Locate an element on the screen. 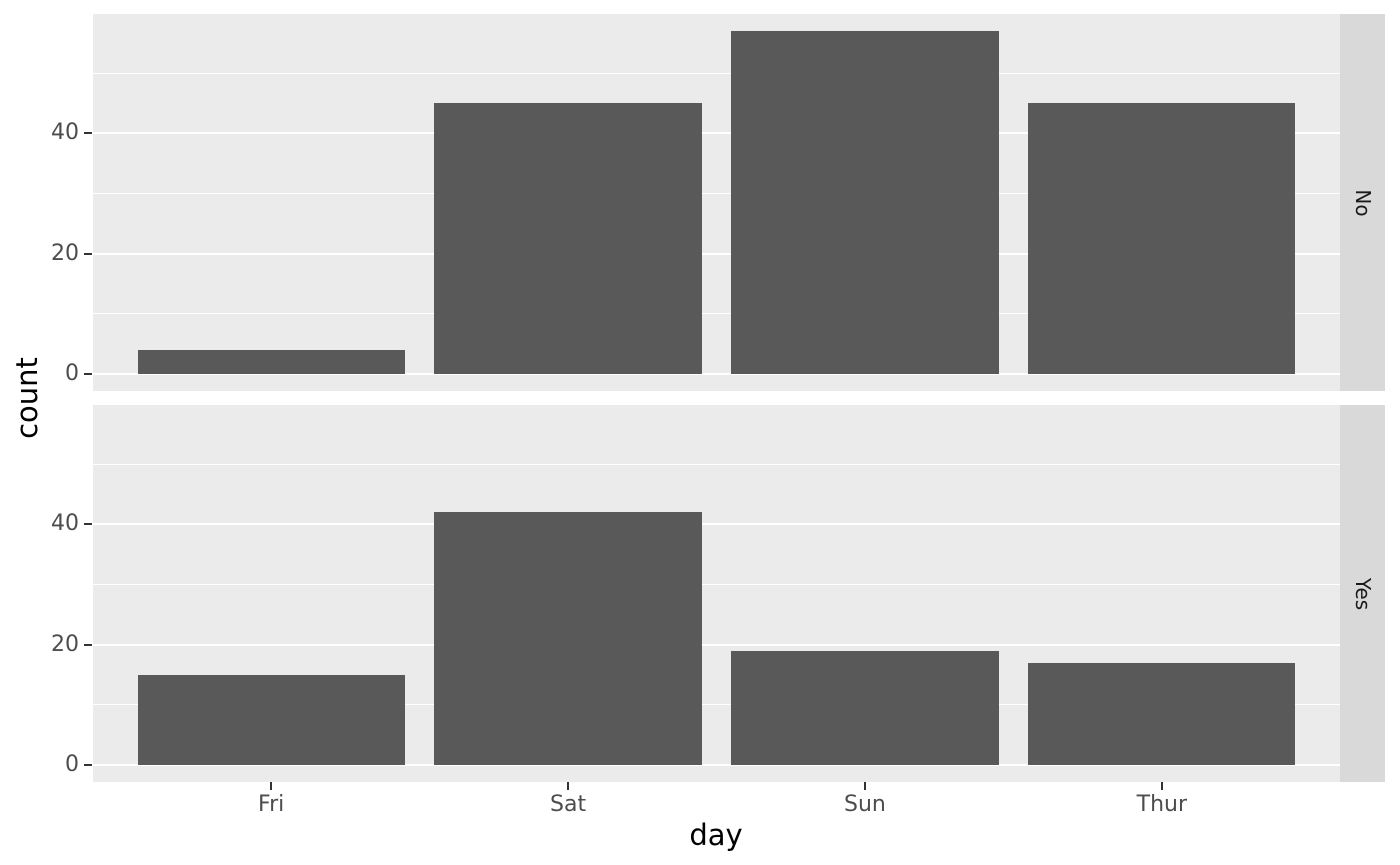 Image resolution: width=1400 pixels, height=865 pixels. facet-strip-label-yes: Yes is located at coordinates (1362, 593).